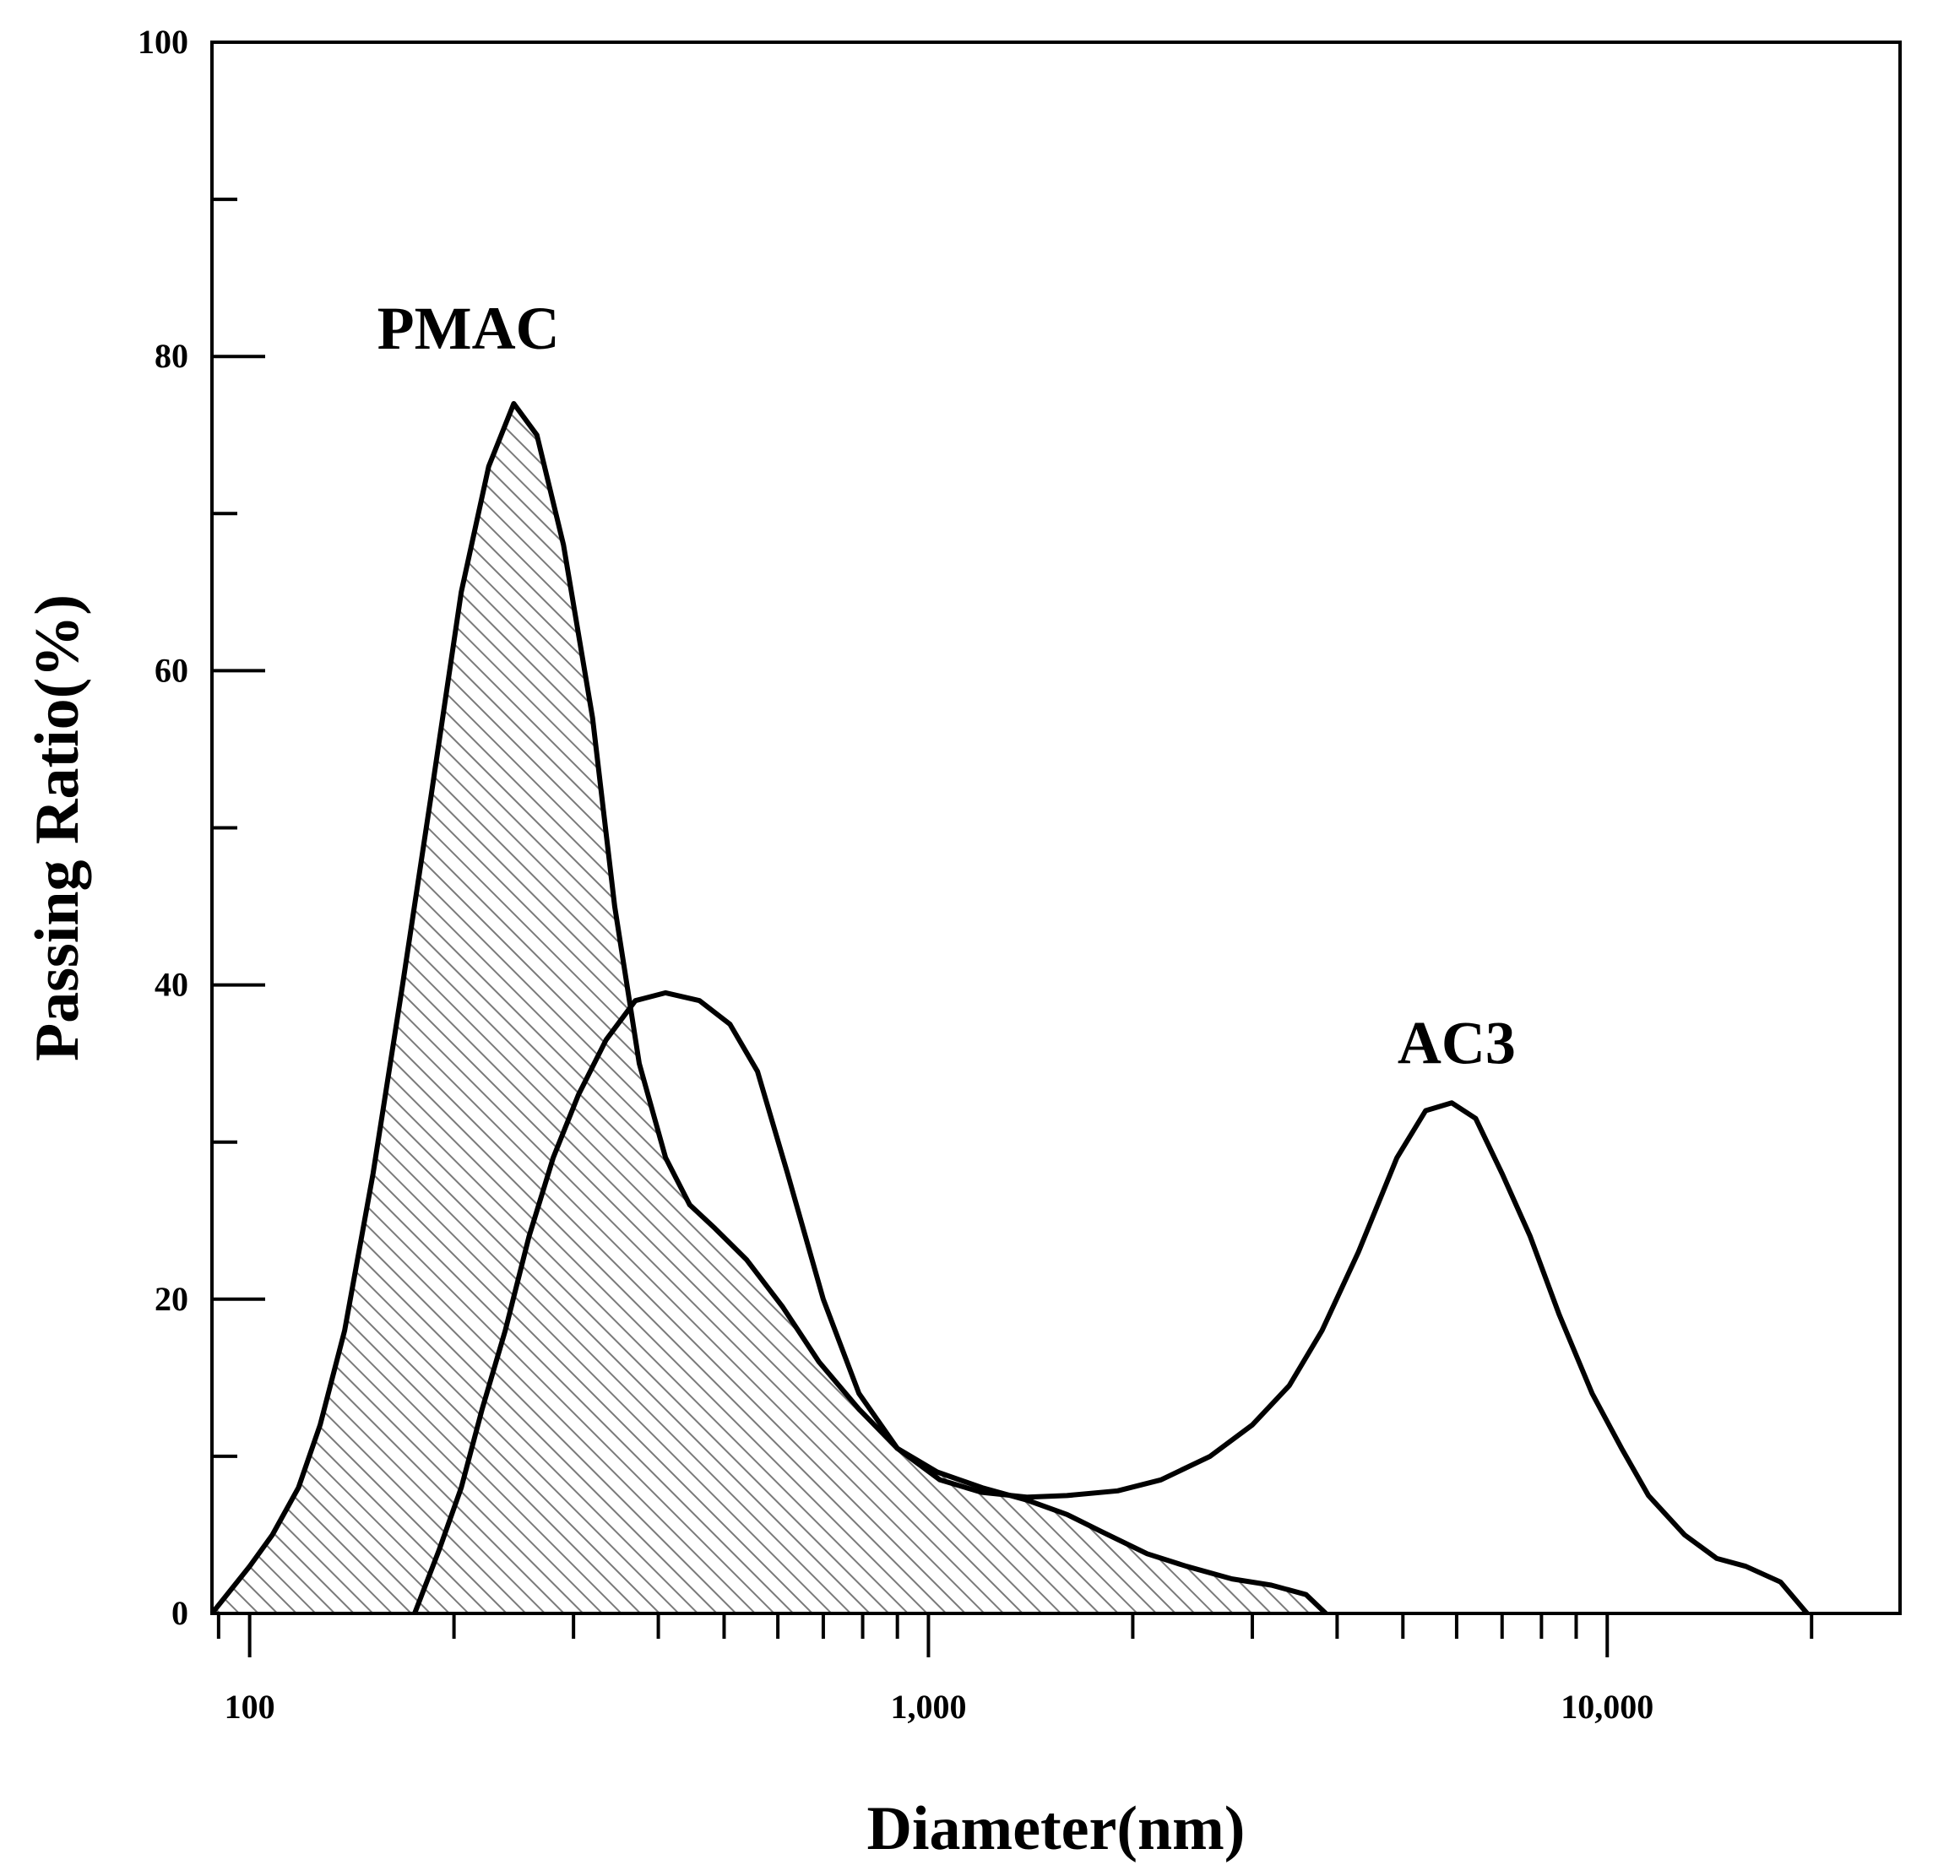 The height and width of the screenshot is (1876, 1960). What do you see at coordinates (163, 42) in the screenshot?
I see `y-tick-label: 100` at bounding box center [163, 42].